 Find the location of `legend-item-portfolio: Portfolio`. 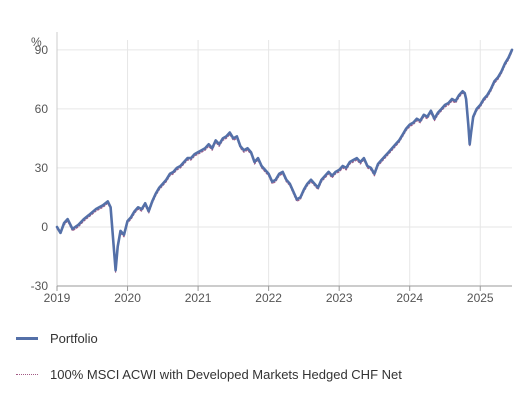

legend-item-portfolio: Portfolio is located at coordinates (57, 338).